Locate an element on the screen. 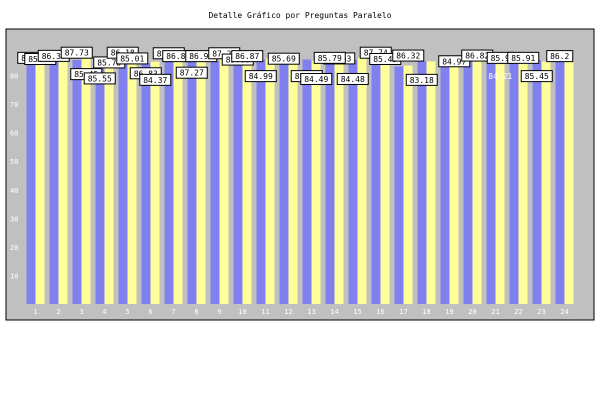 The width and height of the screenshot is (600, 400). bar-13-s1 is located at coordinates (306, 182).